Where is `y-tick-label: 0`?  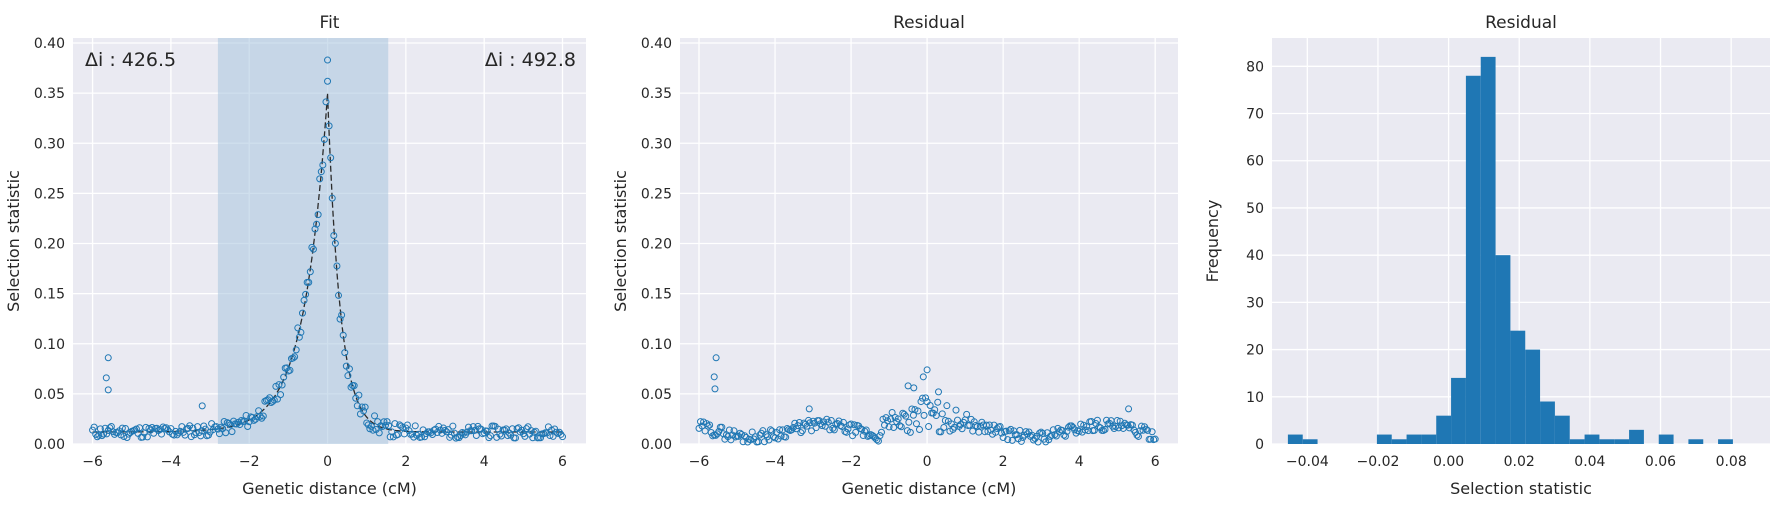 y-tick-label: 0 is located at coordinates (1259, 445).